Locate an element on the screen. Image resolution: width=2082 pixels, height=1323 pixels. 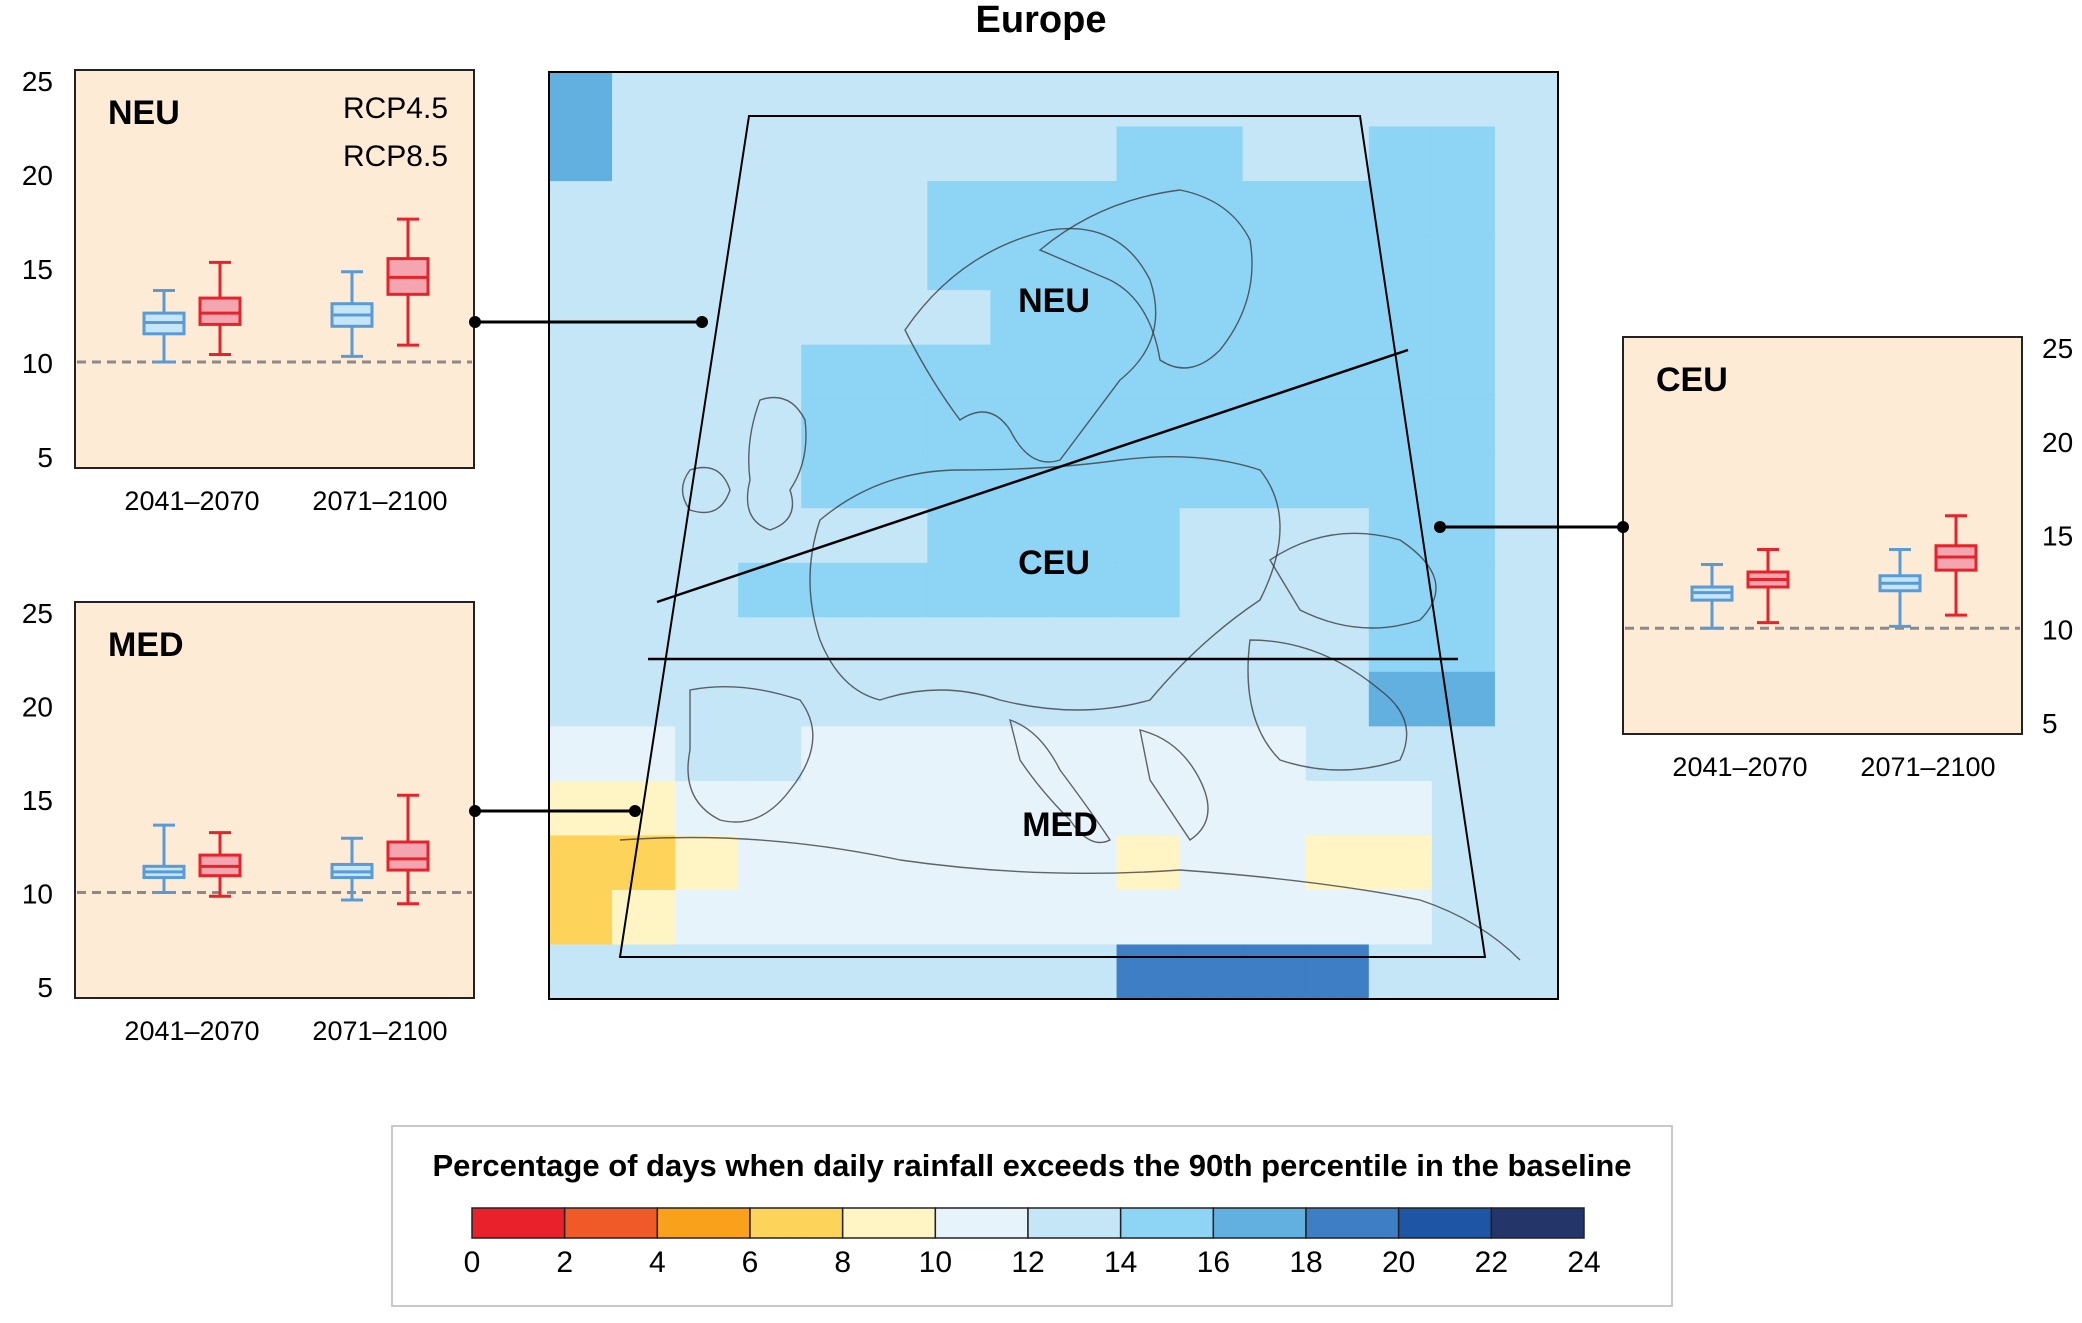
map-label-neu: NEU is located at coordinates (1054, 301).